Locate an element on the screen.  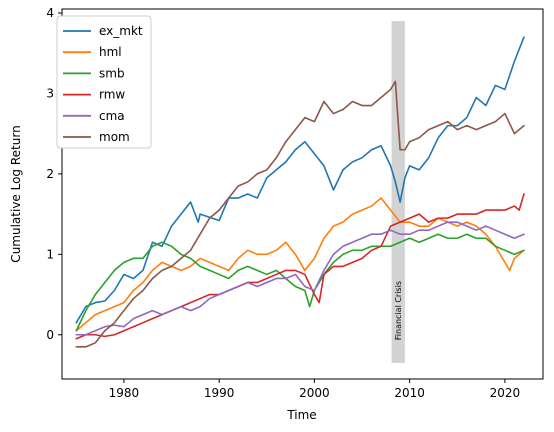
y-tick-label: 2 is located at coordinates (50, 174).